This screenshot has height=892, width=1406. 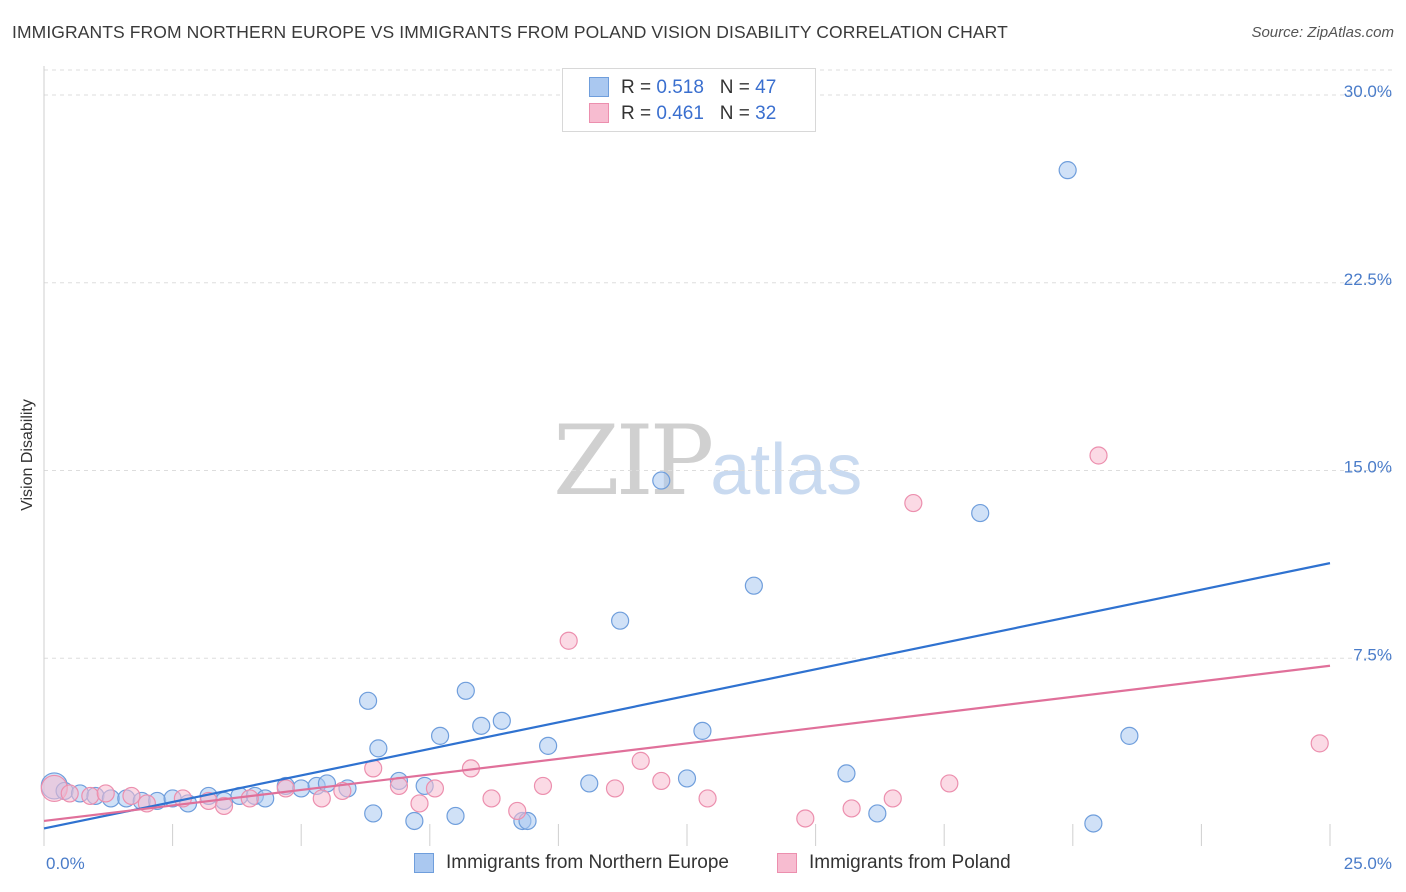 I want to click on y-tick-label: 30.0%, so click(x=1368, y=91).